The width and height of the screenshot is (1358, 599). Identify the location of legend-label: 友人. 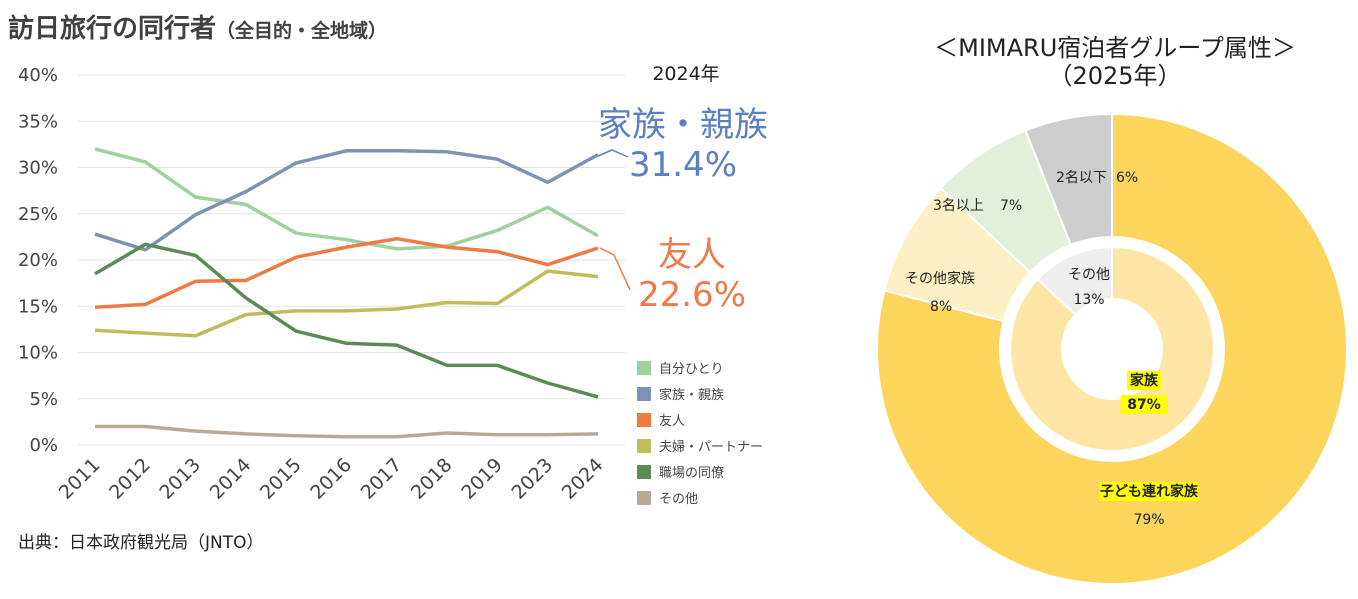
(672, 421).